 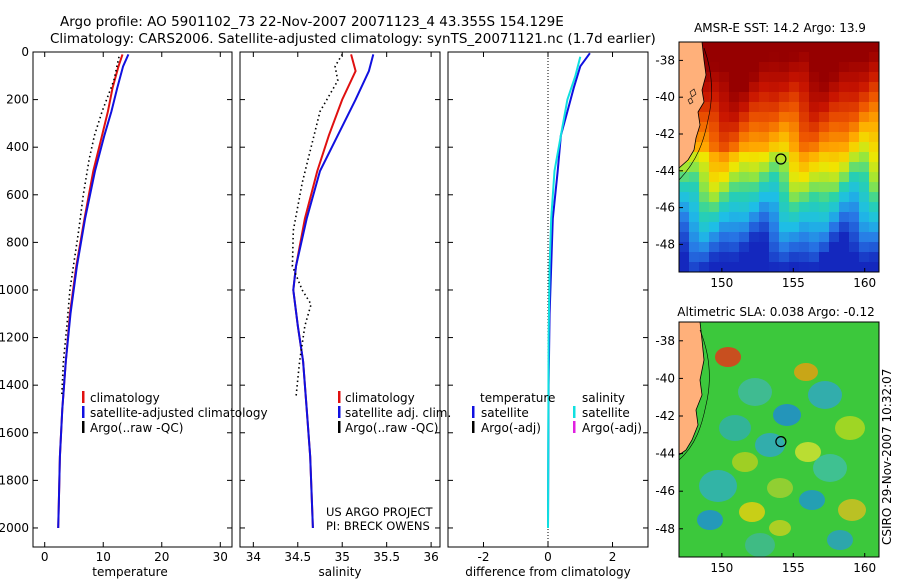 I want to click on legend-swatch-clim, so click(x=83, y=397).